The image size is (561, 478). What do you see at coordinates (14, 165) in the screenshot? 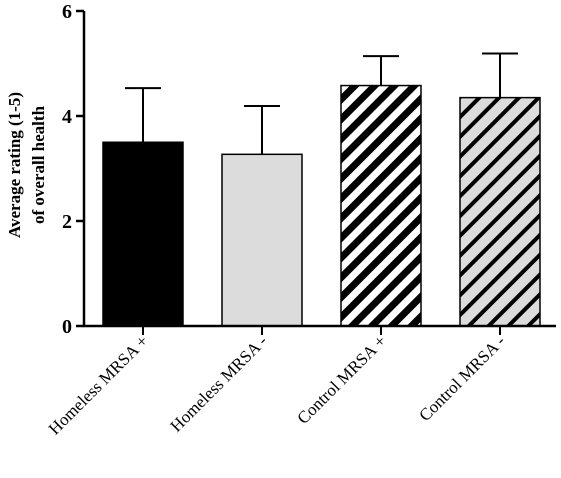
I see `y-axis-title-line-1: Average rating (1-5)` at bounding box center [14, 165].